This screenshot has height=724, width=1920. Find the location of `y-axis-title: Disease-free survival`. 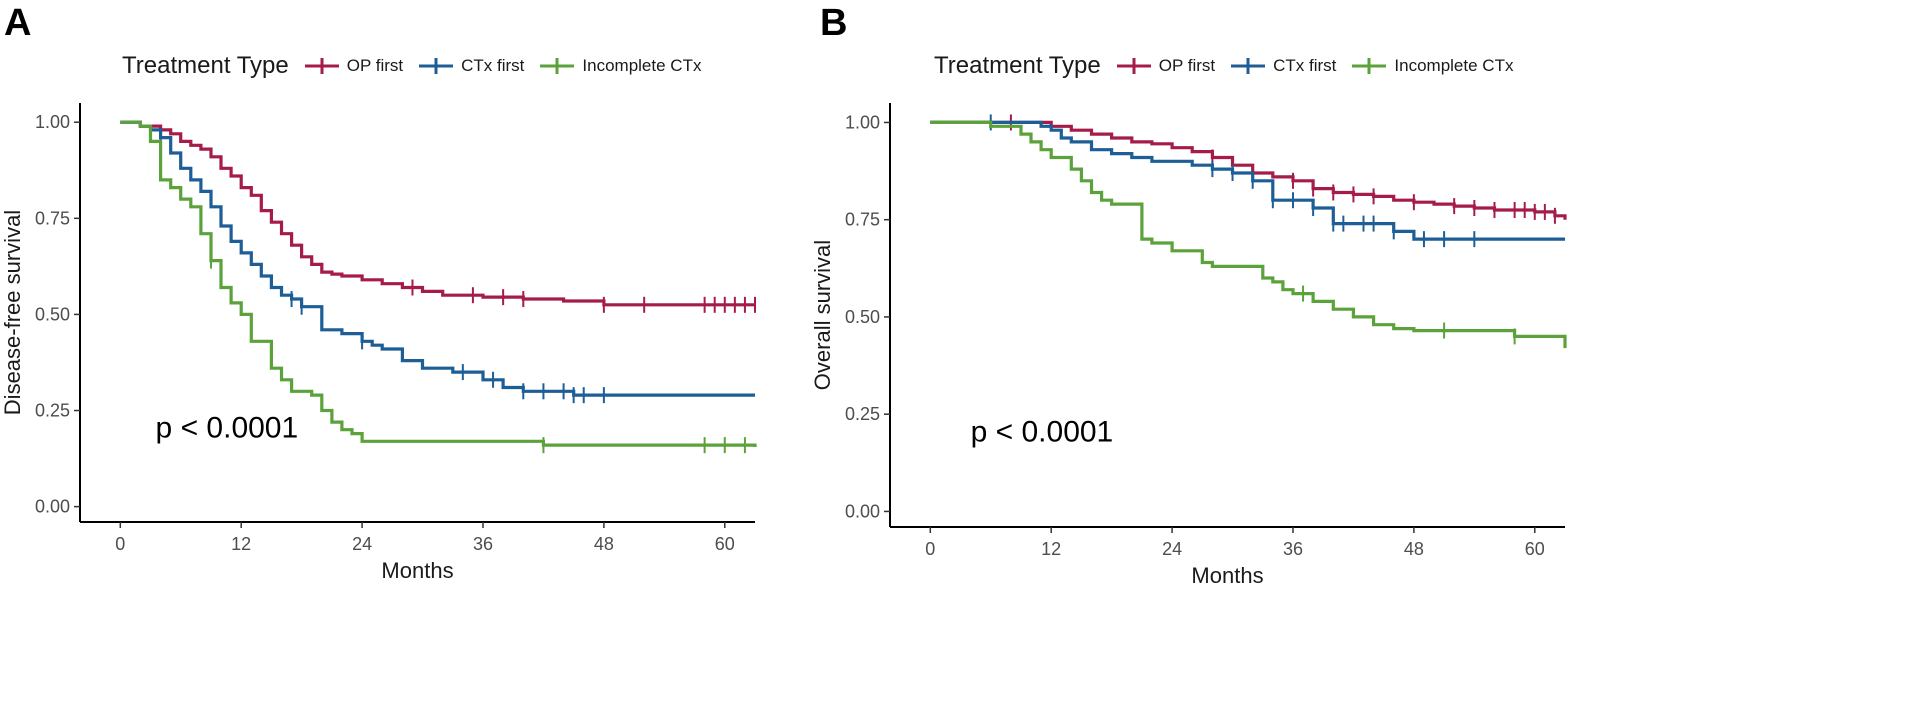

y-axis-title: Disease-free survival is located at coordinates (12, 312).